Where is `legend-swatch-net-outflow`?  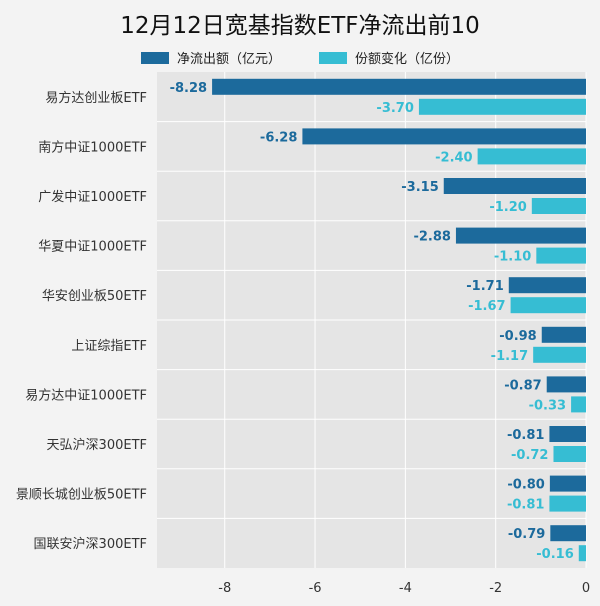 legend-swatch-net-outflow is located at coordinates (154, 57).